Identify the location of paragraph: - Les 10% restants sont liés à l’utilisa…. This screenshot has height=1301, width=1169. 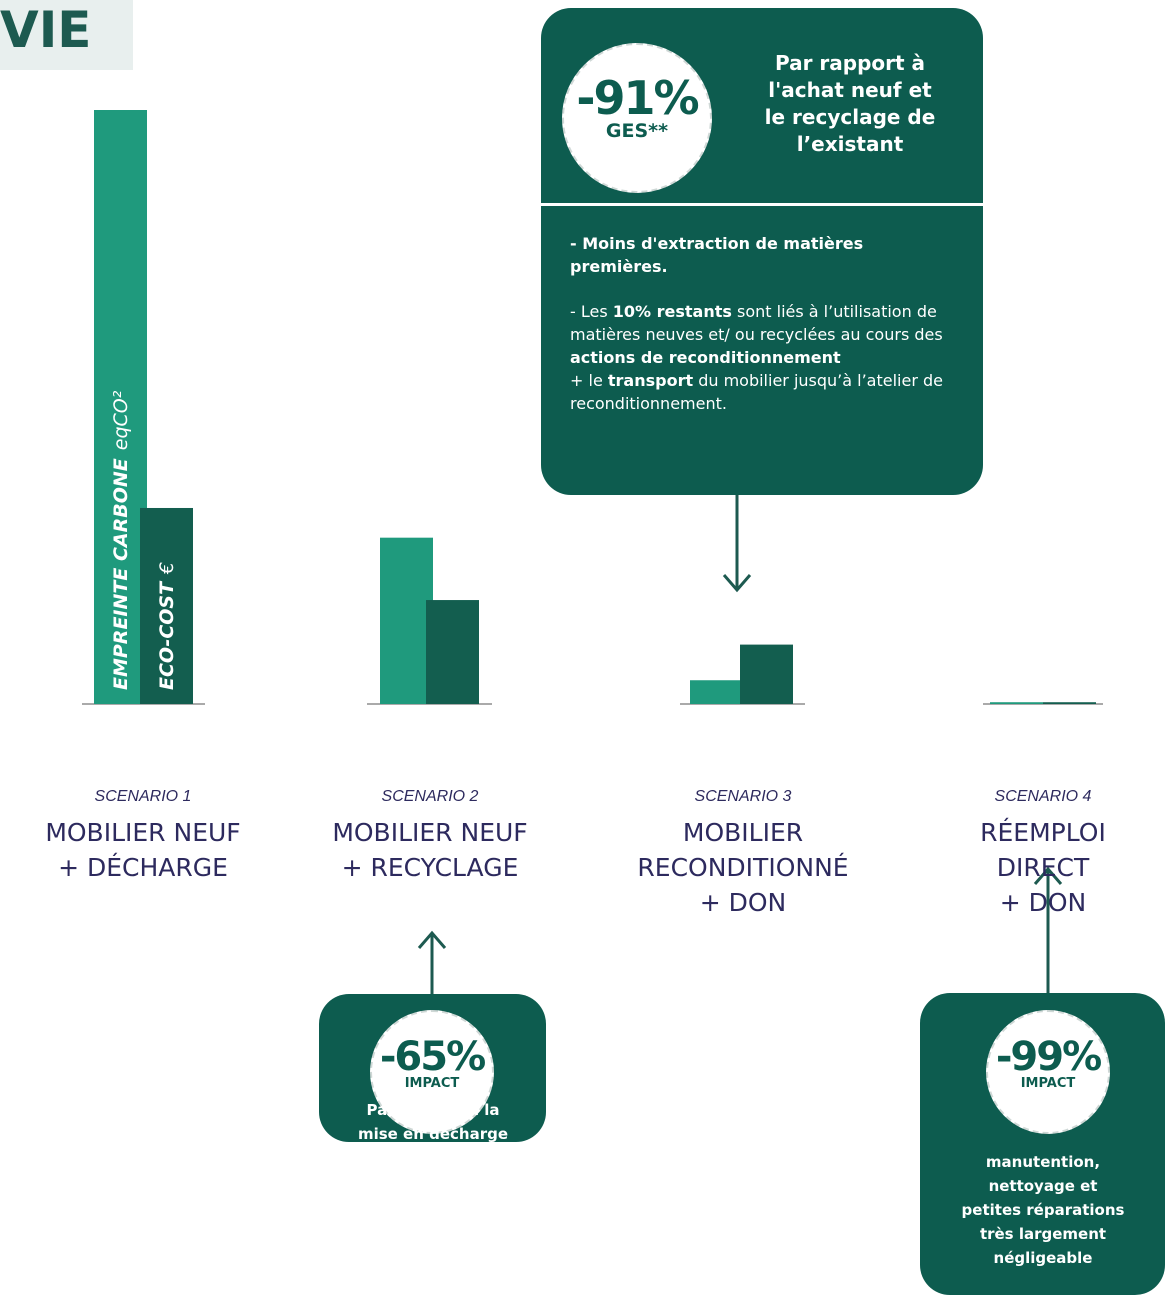
(765, 357).